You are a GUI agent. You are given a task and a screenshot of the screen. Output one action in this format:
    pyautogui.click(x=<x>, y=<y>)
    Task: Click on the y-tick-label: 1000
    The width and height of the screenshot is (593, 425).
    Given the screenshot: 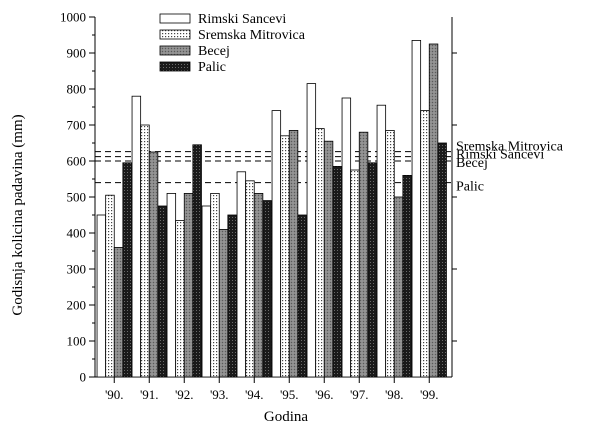 What is the action you would take?
    pyautogui.click(x=73, y=17)
    